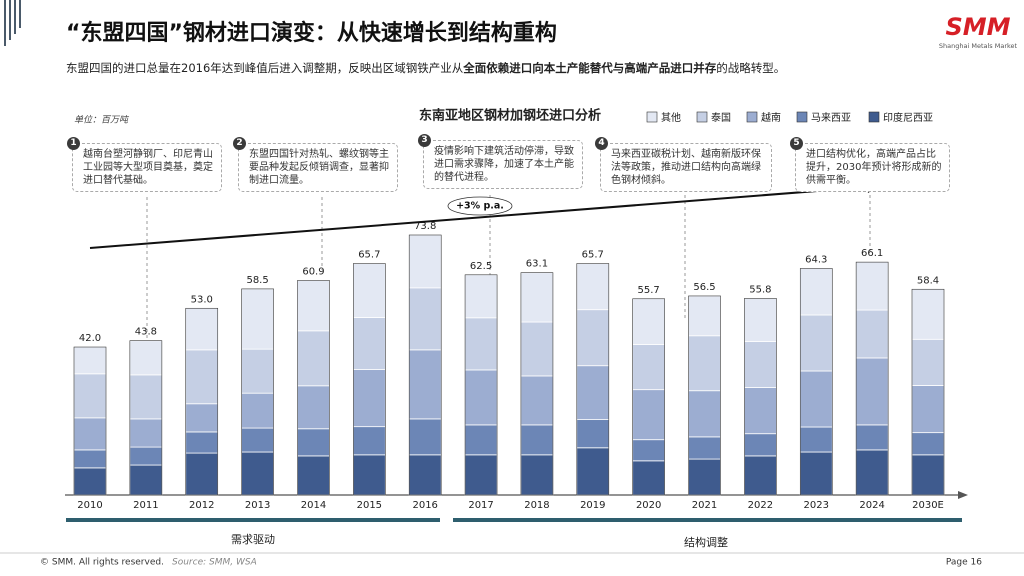 This screenshot has width=1024, height=576. Describe the element at coordinates (671, 117) in the screenshot. I see `legend-label: 其他` at that location.